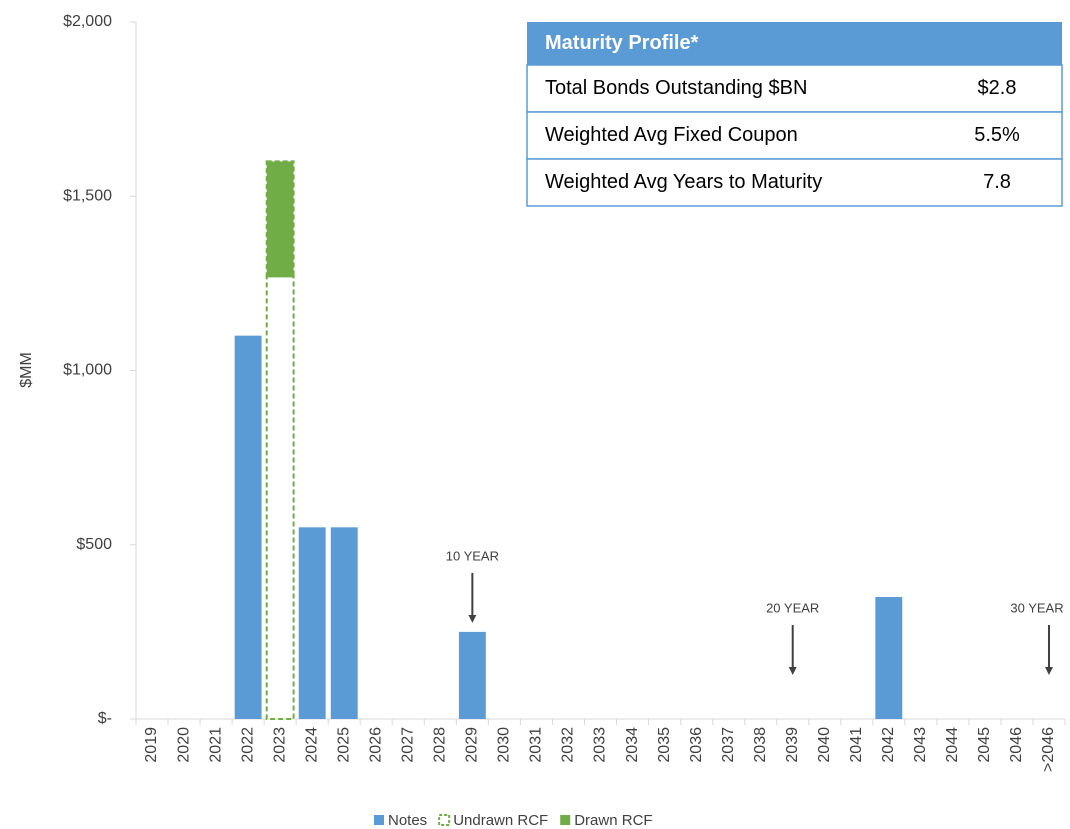  Describe the element at coordinates (279, 745) in the screenshot. I see `x-tick-label: 2023` at that location.